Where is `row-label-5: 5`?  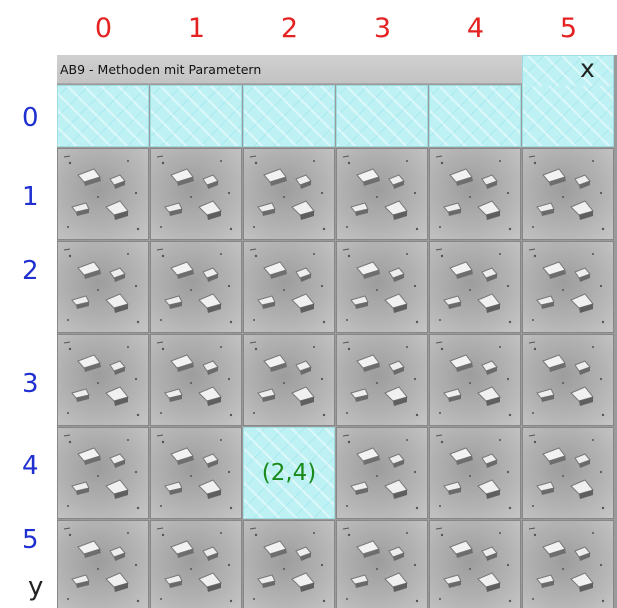 row-label-5: 5 is located at coordinates (30, 540).